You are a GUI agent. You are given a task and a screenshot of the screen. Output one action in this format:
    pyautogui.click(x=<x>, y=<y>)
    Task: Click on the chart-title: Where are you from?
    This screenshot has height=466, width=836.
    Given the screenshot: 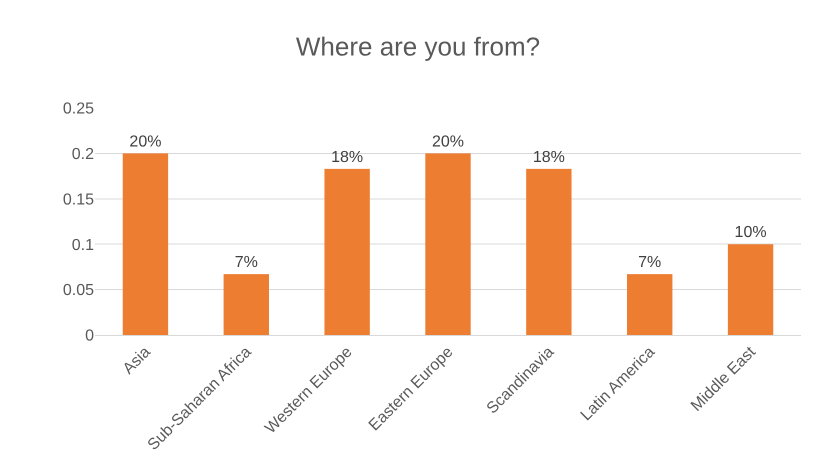 What is the action you would take?
    pyautogui.click(x=418, y=47)
    